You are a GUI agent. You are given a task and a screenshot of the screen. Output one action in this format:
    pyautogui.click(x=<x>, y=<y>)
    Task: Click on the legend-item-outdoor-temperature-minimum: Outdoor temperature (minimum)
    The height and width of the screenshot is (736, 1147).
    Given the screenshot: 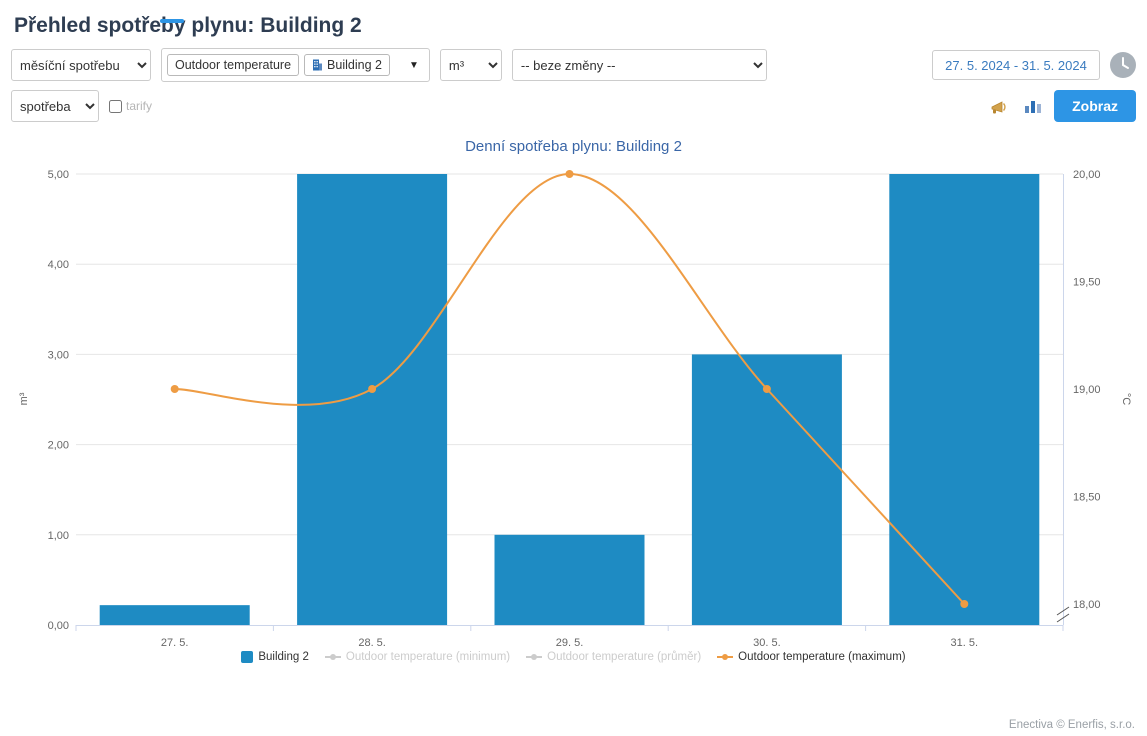 What is the action you would take?
    pyautogui.click(x=417, y=657)
    